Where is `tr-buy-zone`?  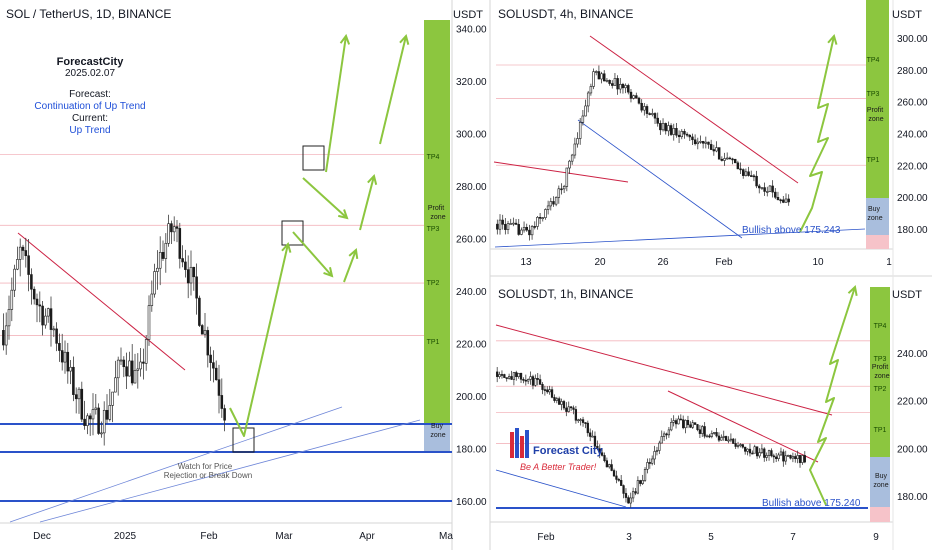
tr-buy-zone is located at coordinates (877, 216).